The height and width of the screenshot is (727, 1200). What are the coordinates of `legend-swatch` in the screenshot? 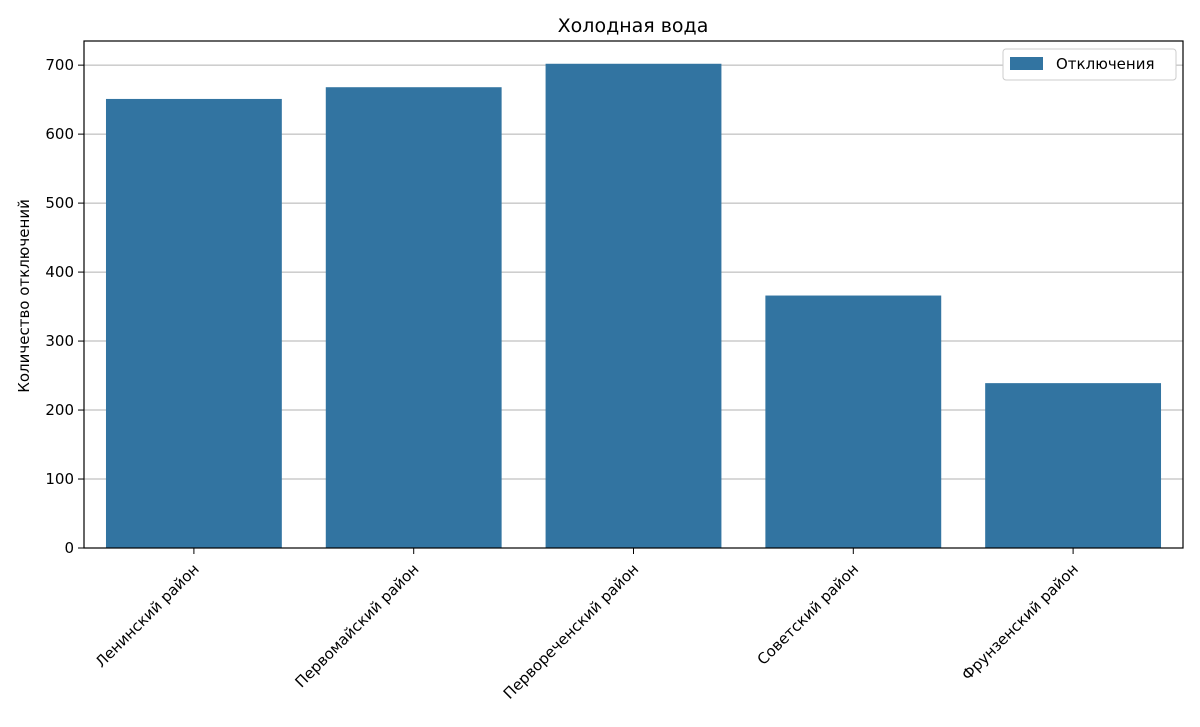 It's located at (1026, 63).